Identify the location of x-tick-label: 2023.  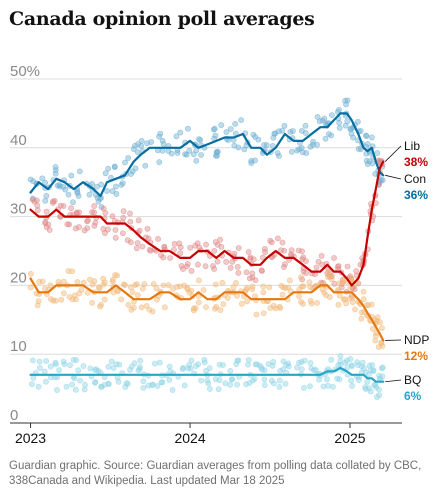
(30, 438).